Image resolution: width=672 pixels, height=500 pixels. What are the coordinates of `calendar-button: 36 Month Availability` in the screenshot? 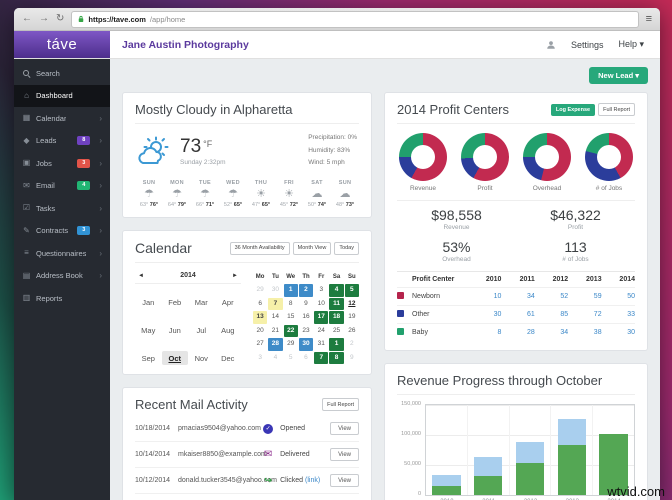 It's located at (259, 248).